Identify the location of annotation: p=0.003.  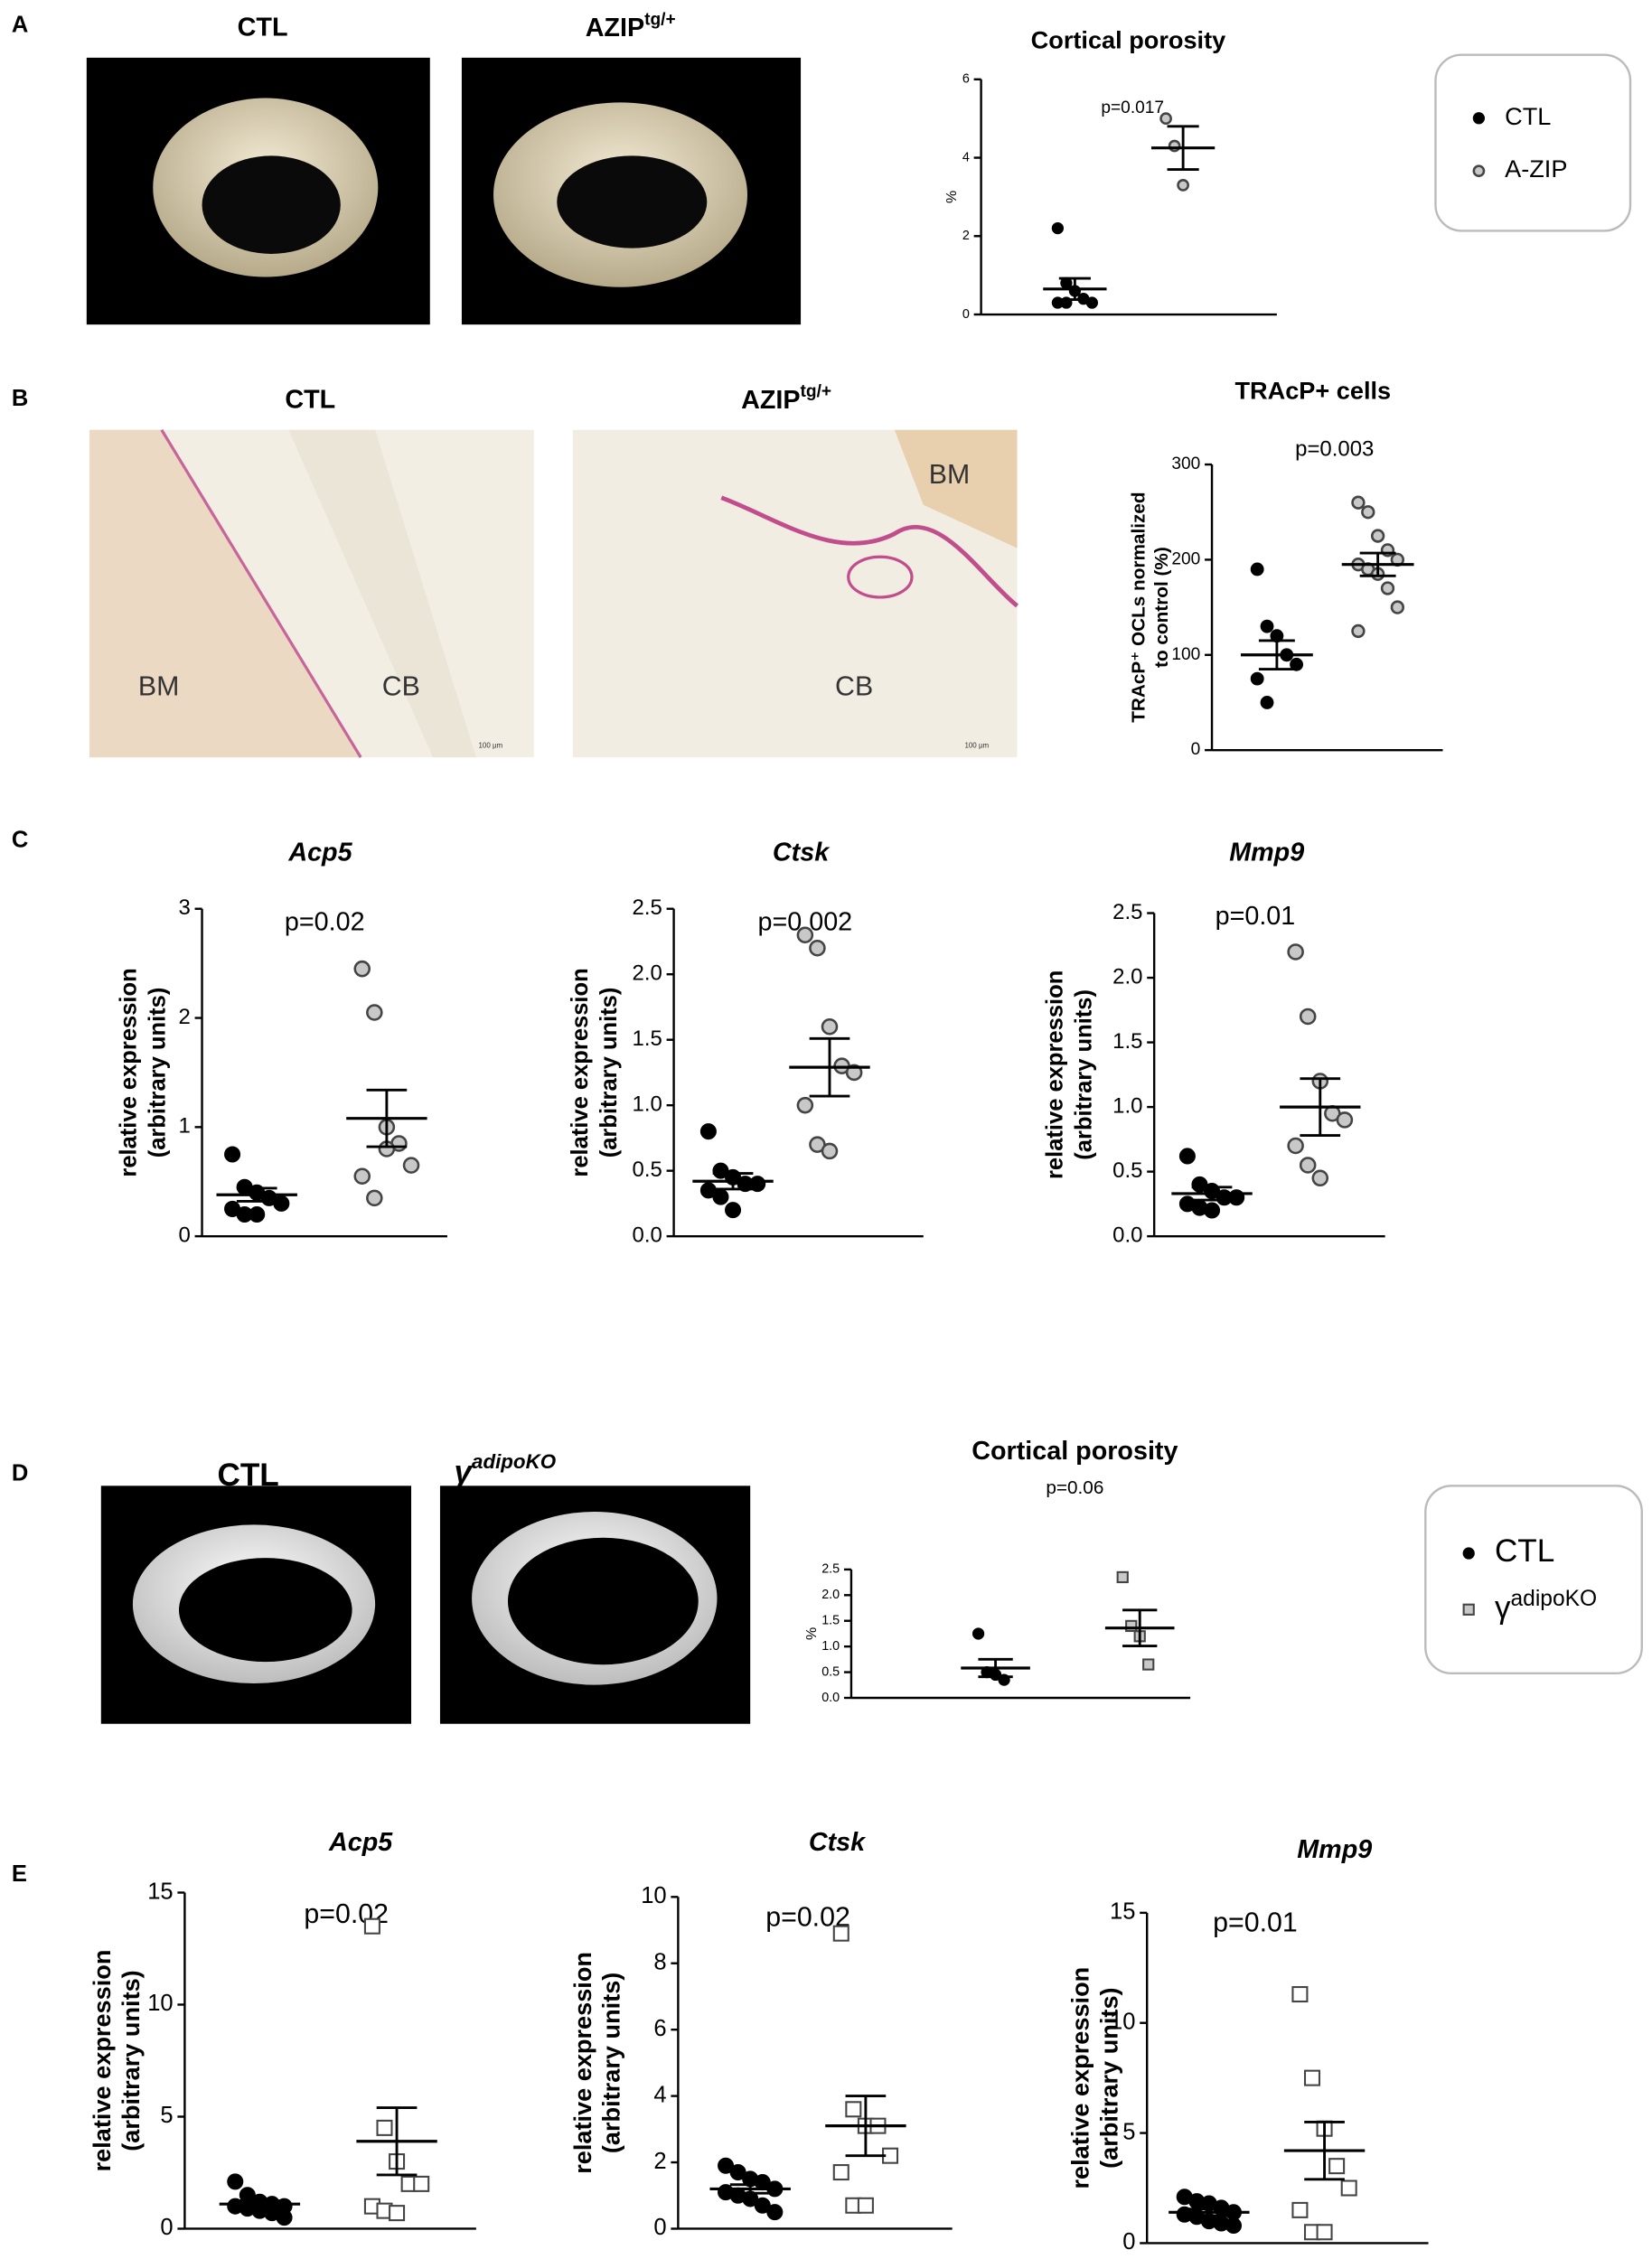
(1334, 448).